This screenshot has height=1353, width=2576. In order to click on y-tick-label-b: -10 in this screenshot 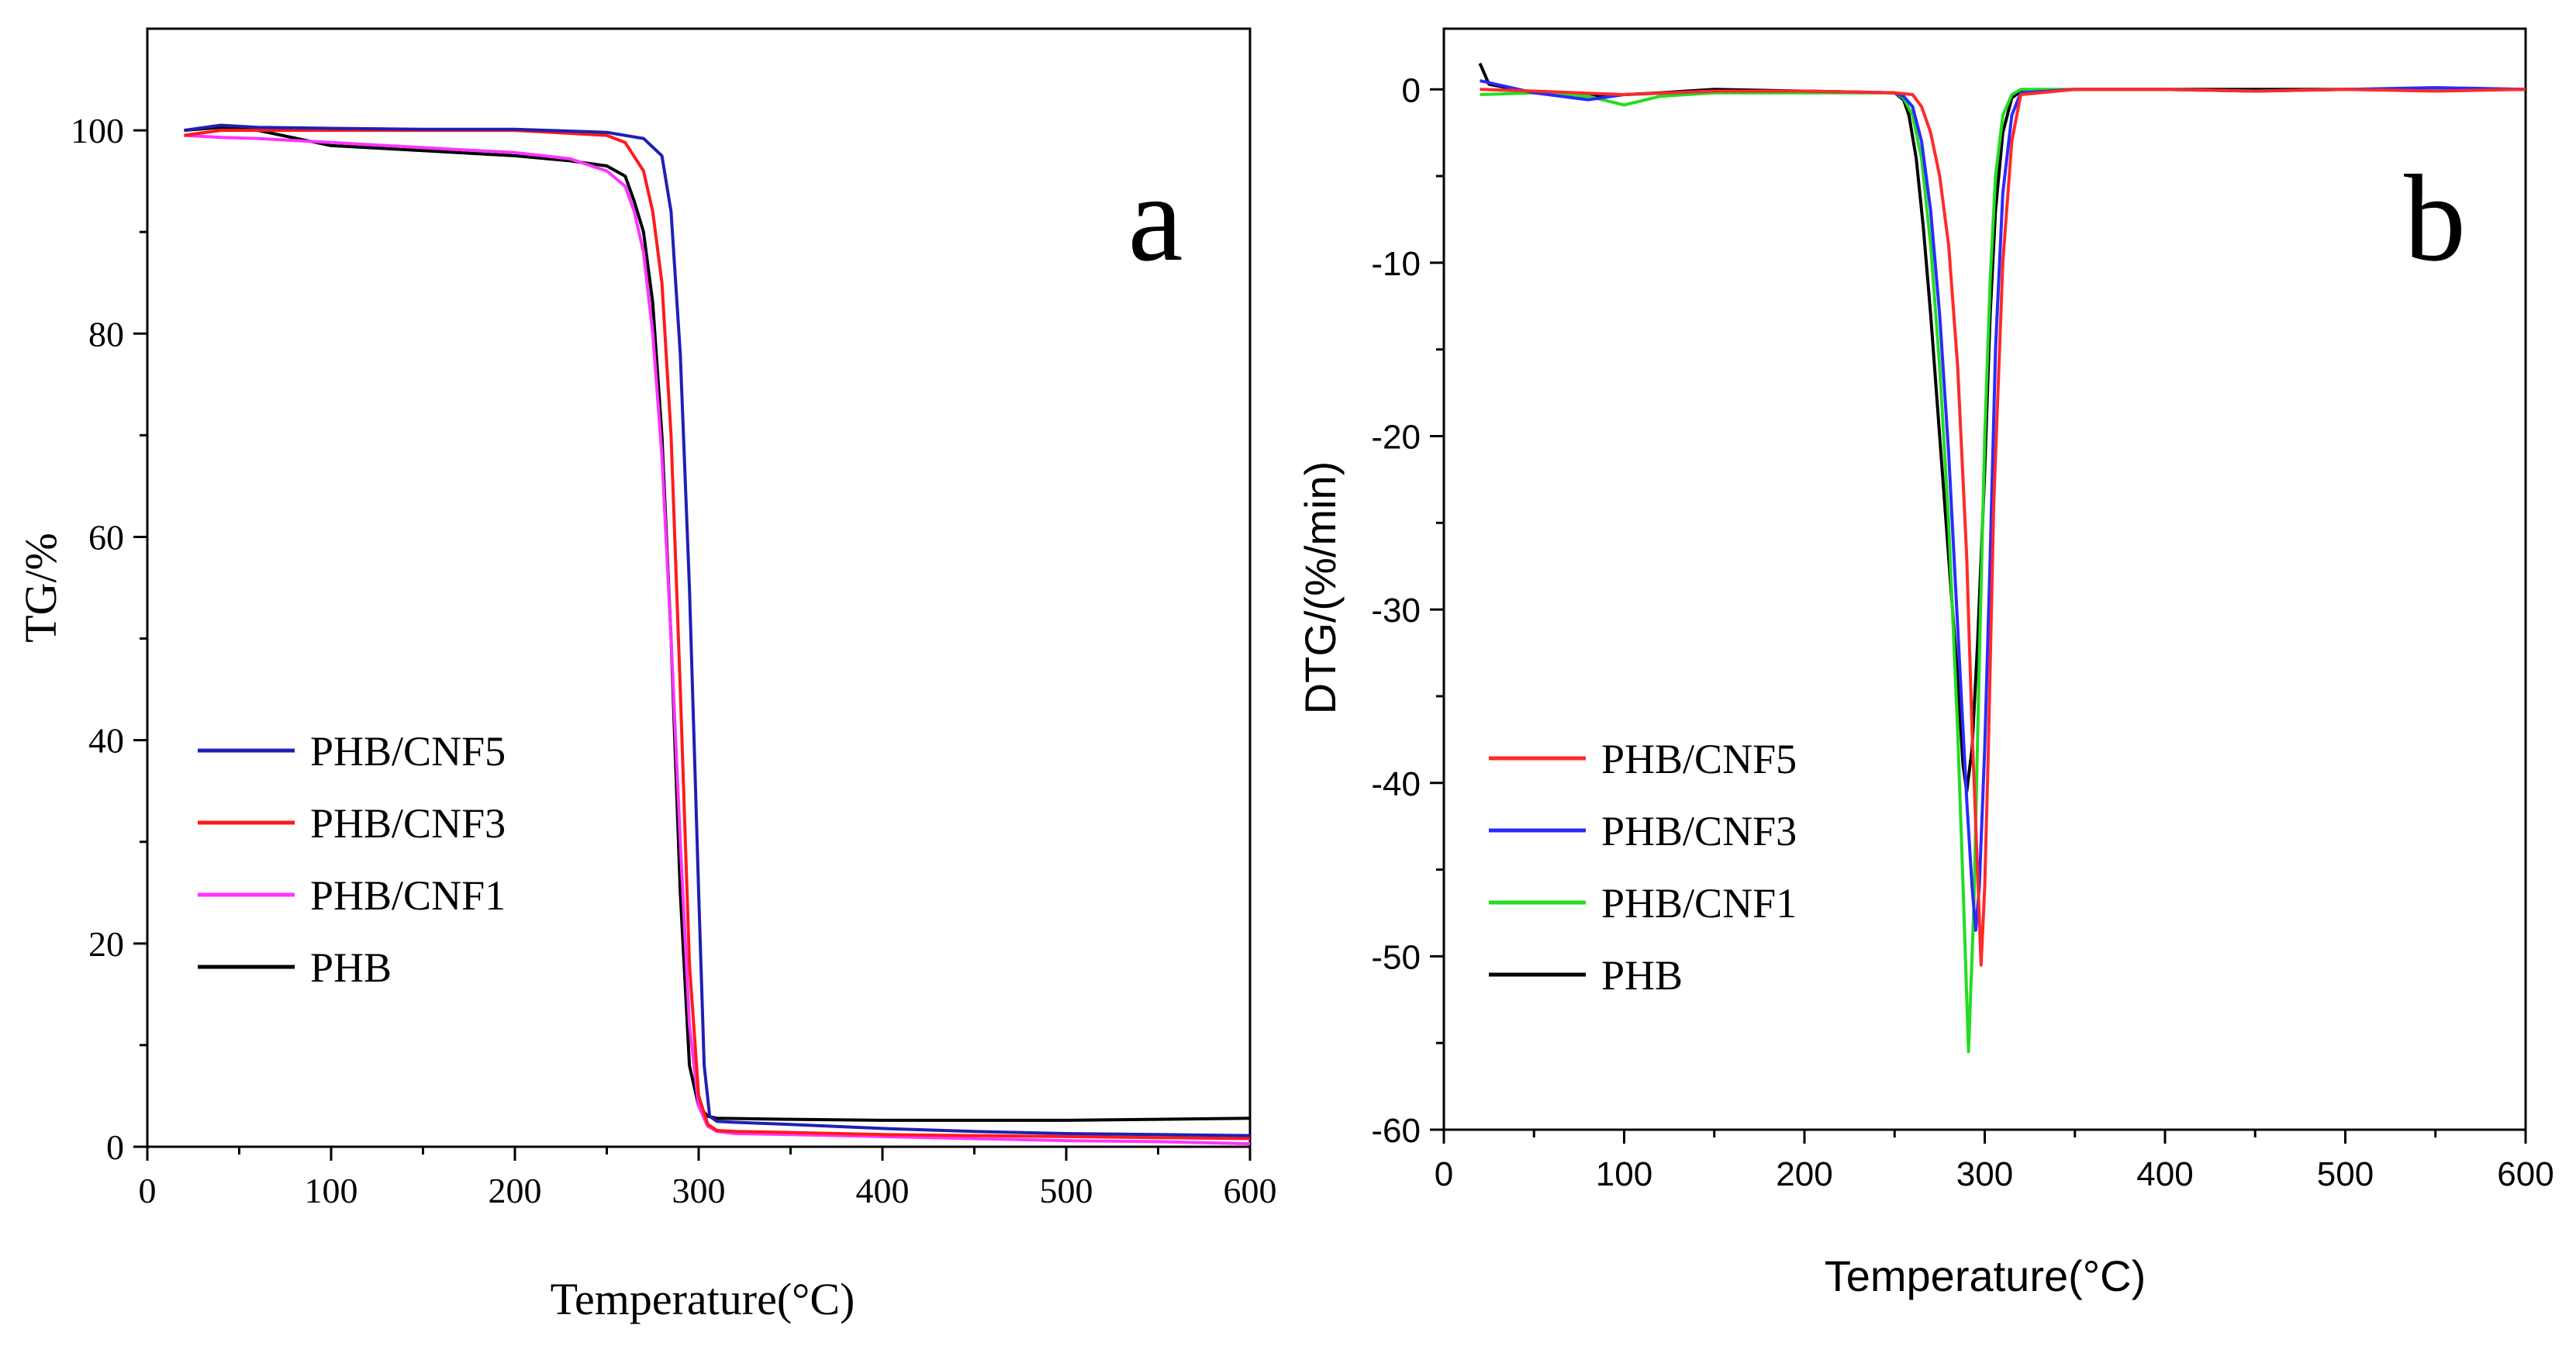, I will do `click(1396, 264)`.